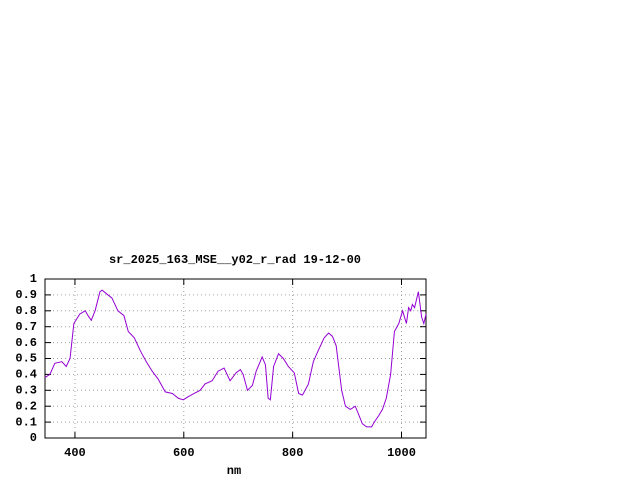 The image size is (640, 480). Describe the element at coordinates (26, 359) in the screenshot. I see `y-tick-label: 0.5` at that location.